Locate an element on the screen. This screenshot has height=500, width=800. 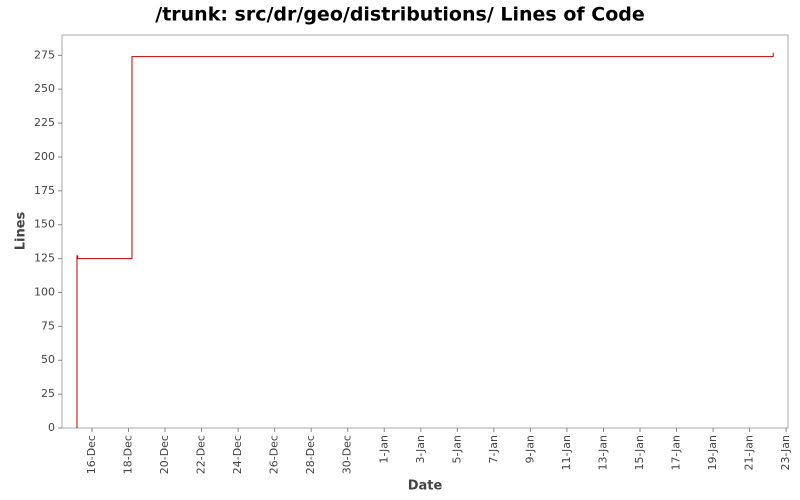
x-tick-label: 20-Dec is located at coordinates (164, 454).